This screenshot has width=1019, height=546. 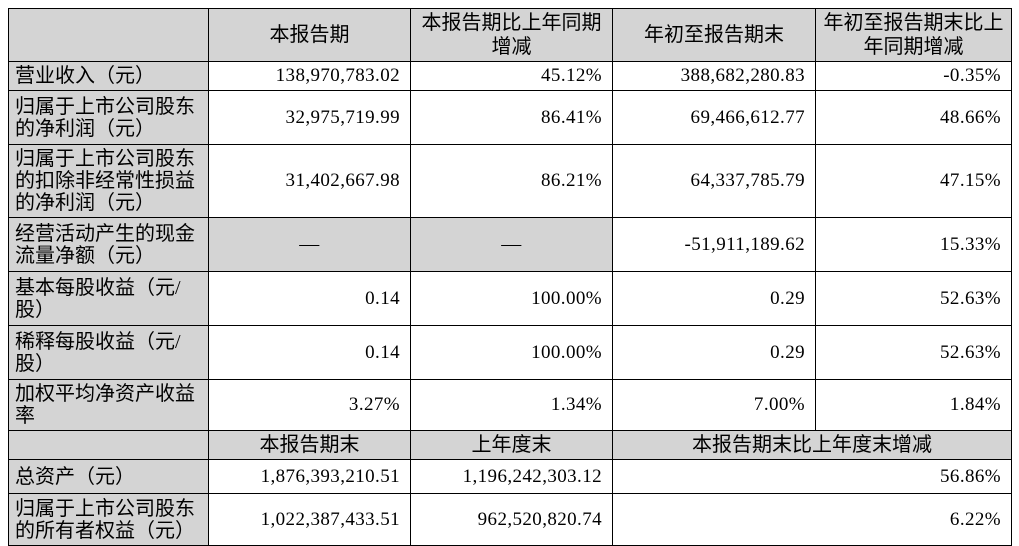 What do you see at coordinates (309, 476) in the screenshot?
I see `value-cell: 1,876,393,210.51` at bounding box center [309, 476].